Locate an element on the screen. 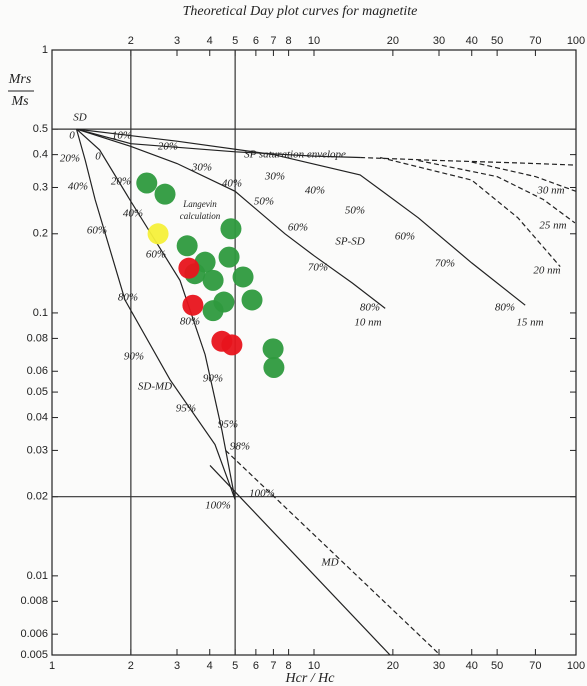 This screenshot has height=686, width=587. annotation: 10% is located at coordinates (122, 136).